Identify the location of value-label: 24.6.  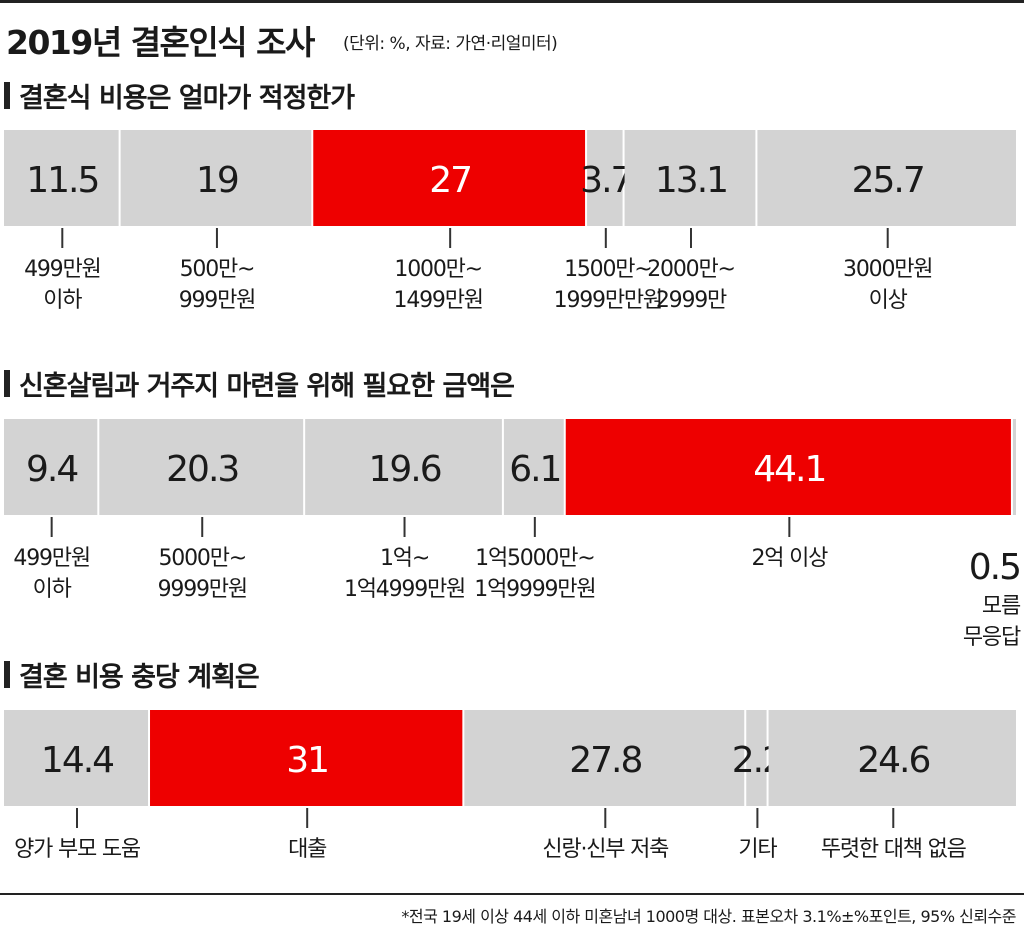
(893, 760).